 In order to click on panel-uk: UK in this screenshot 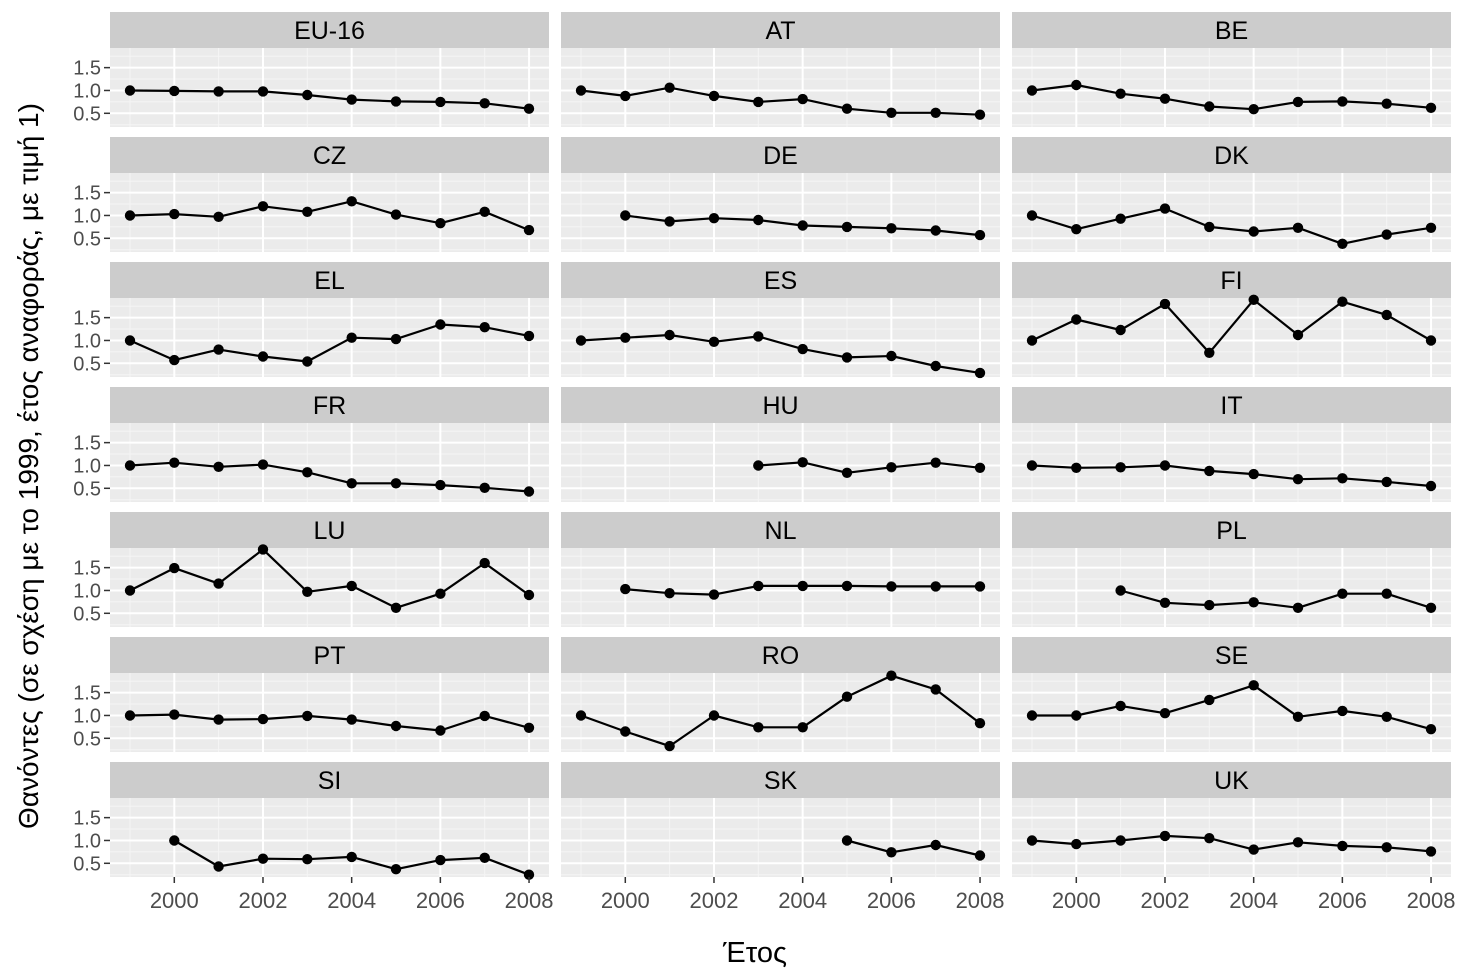, I will do `click(1231, 819)`.